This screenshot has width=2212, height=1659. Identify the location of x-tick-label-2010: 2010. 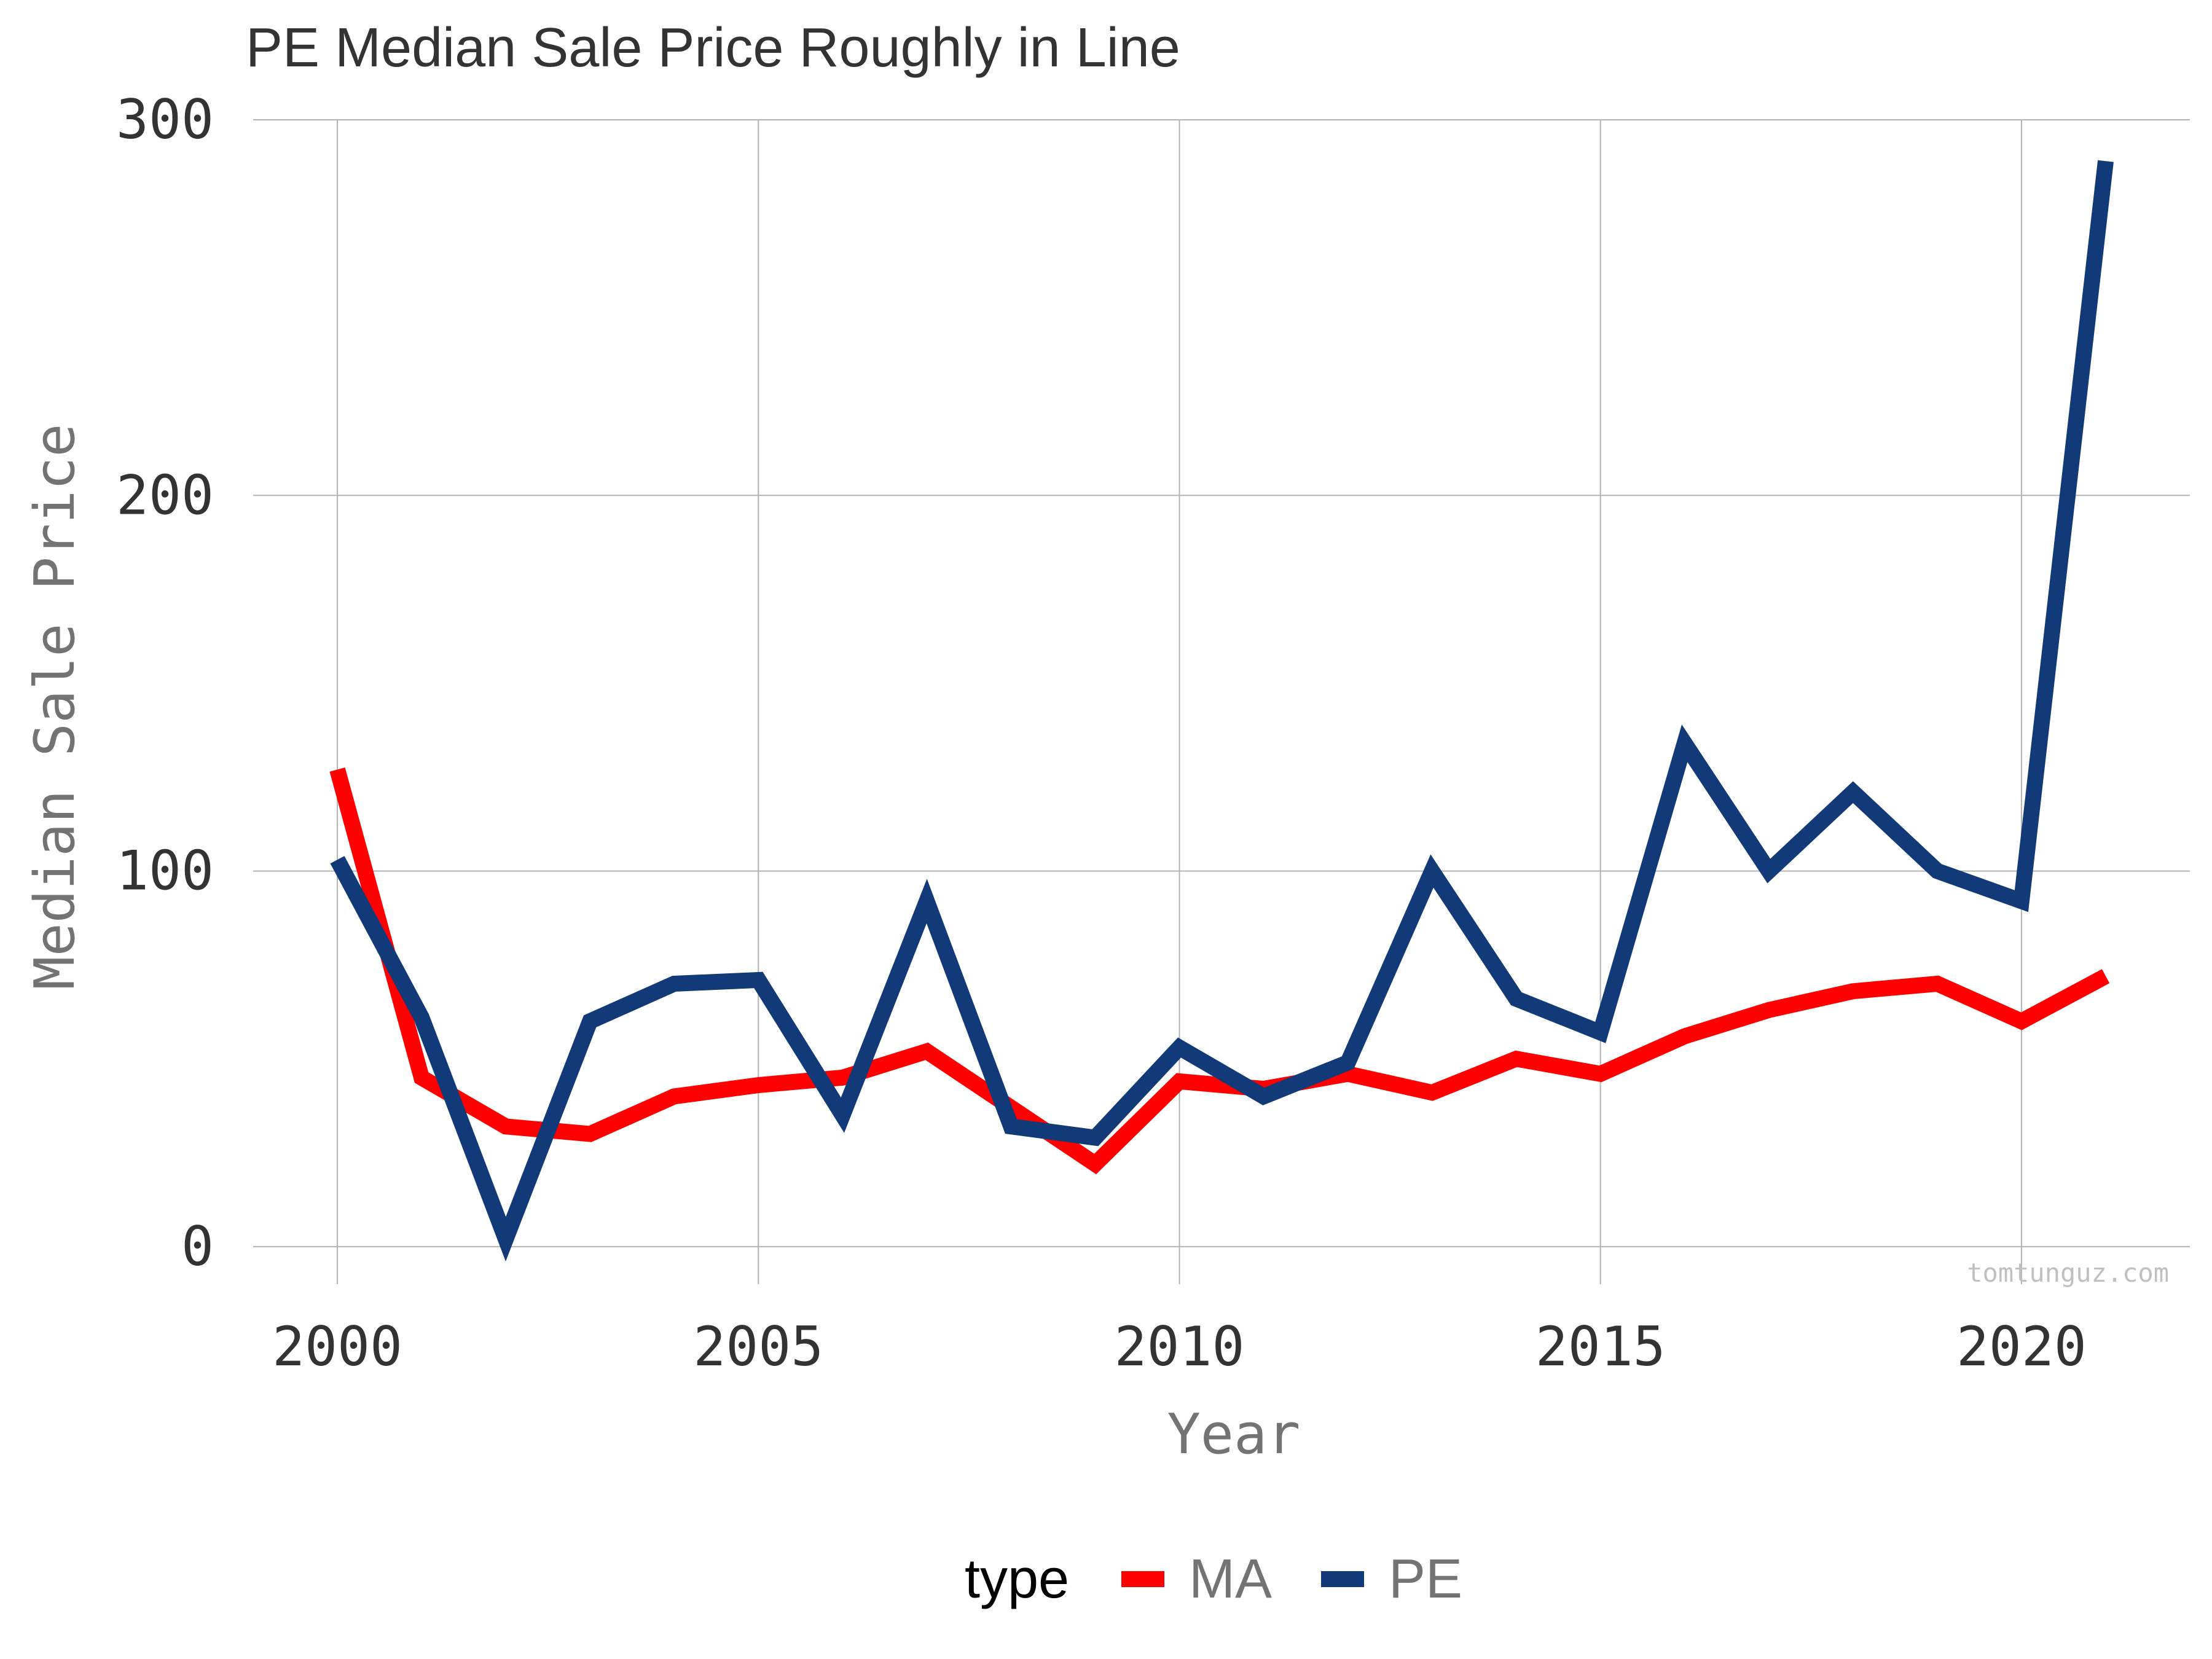
(1180, 1346).